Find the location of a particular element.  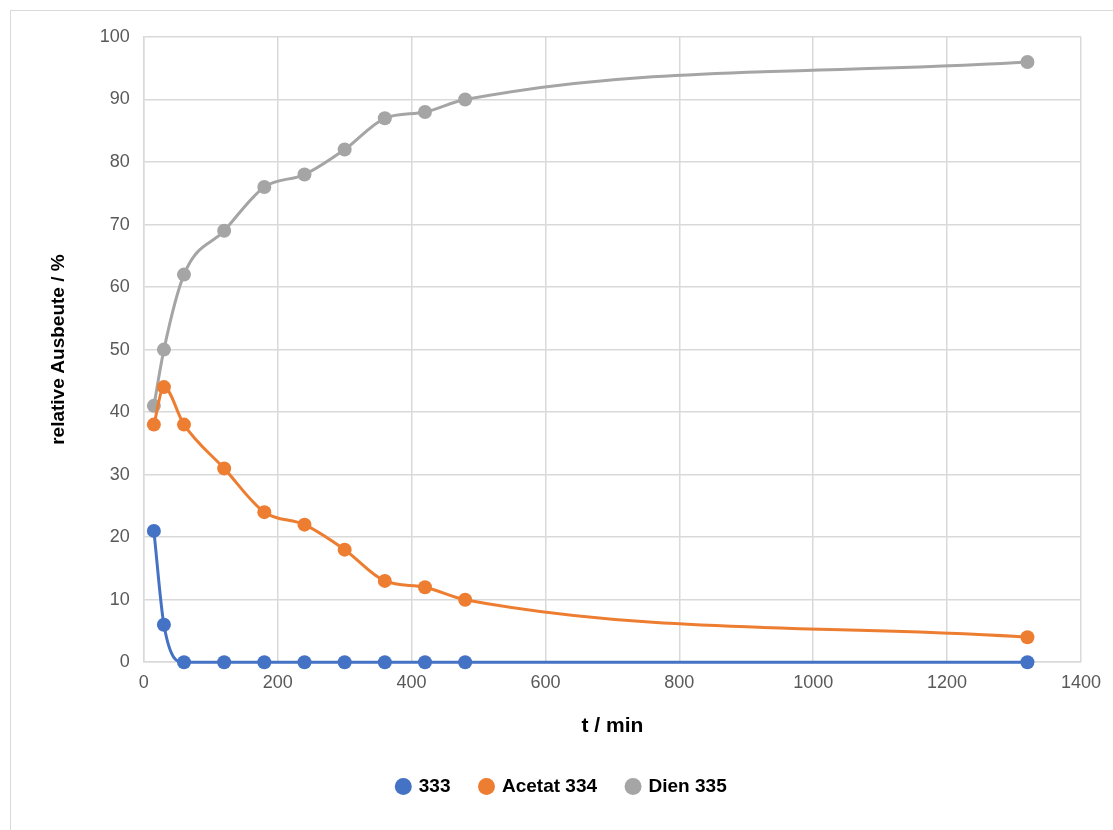

y-tick-label: 10 is located at coordinates (119, 598).